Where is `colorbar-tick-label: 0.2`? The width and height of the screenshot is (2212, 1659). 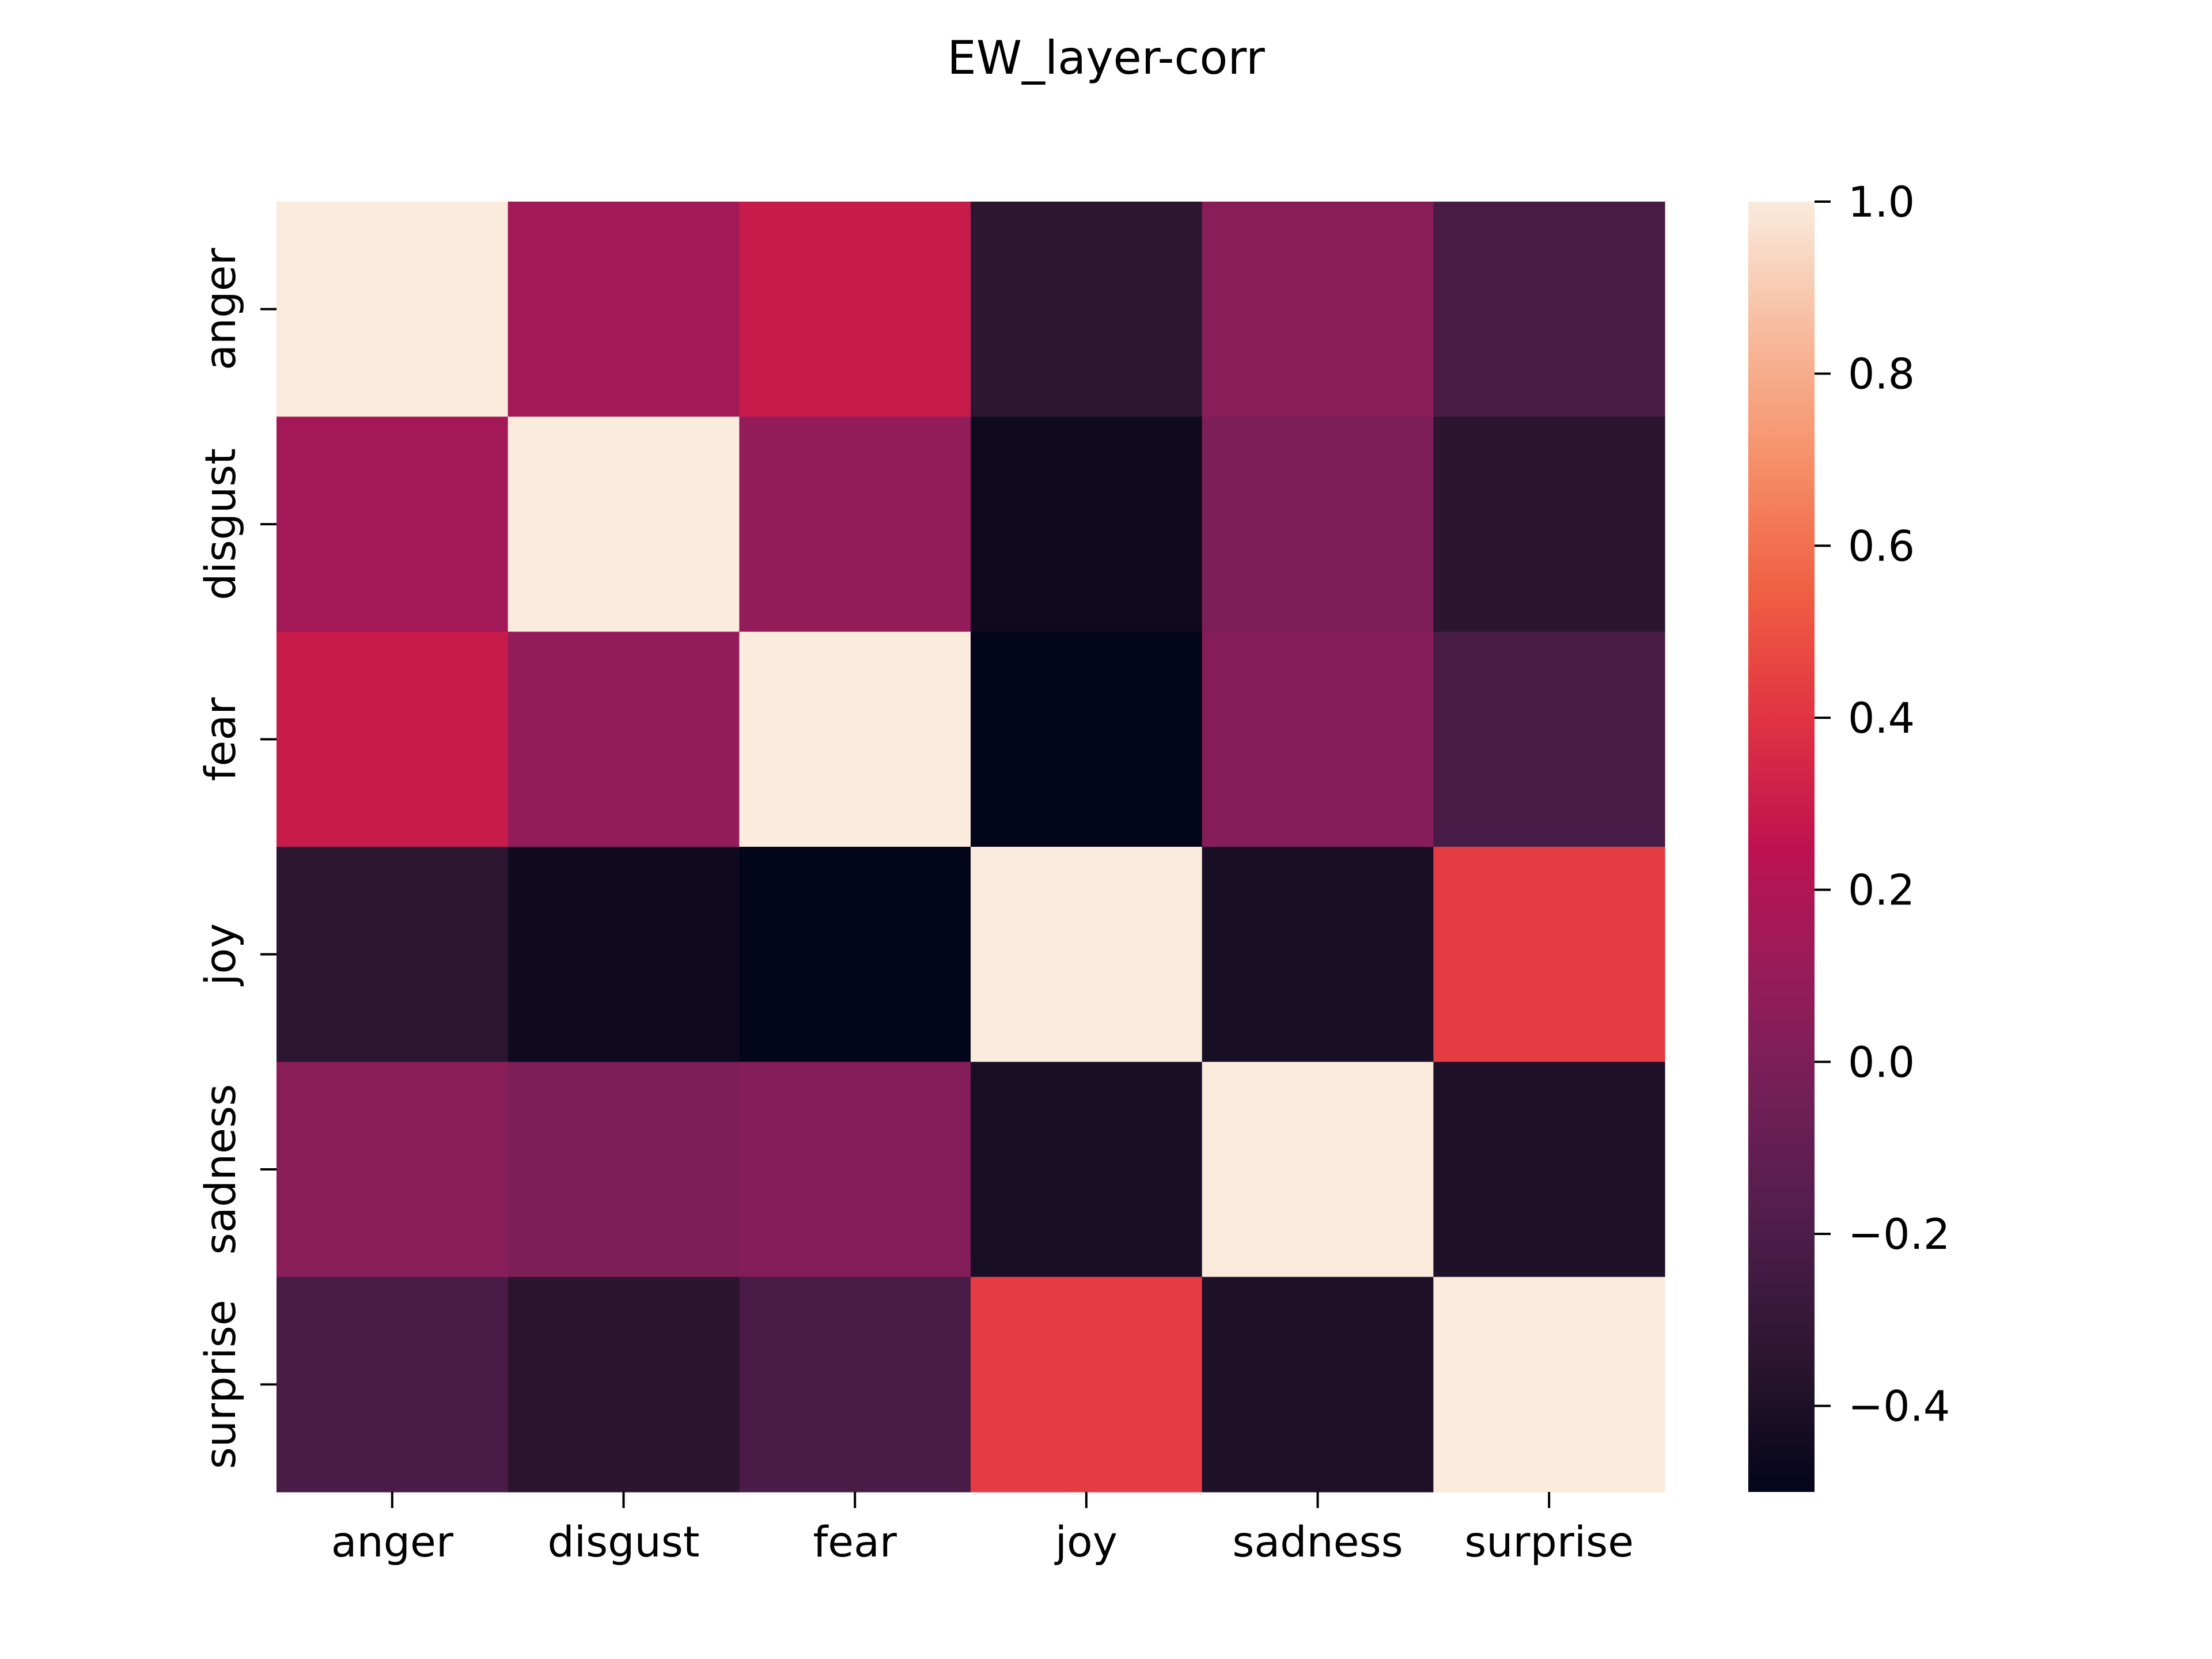 colorbar-tick-label: 0.2 is located at coordinates (1881, 890).